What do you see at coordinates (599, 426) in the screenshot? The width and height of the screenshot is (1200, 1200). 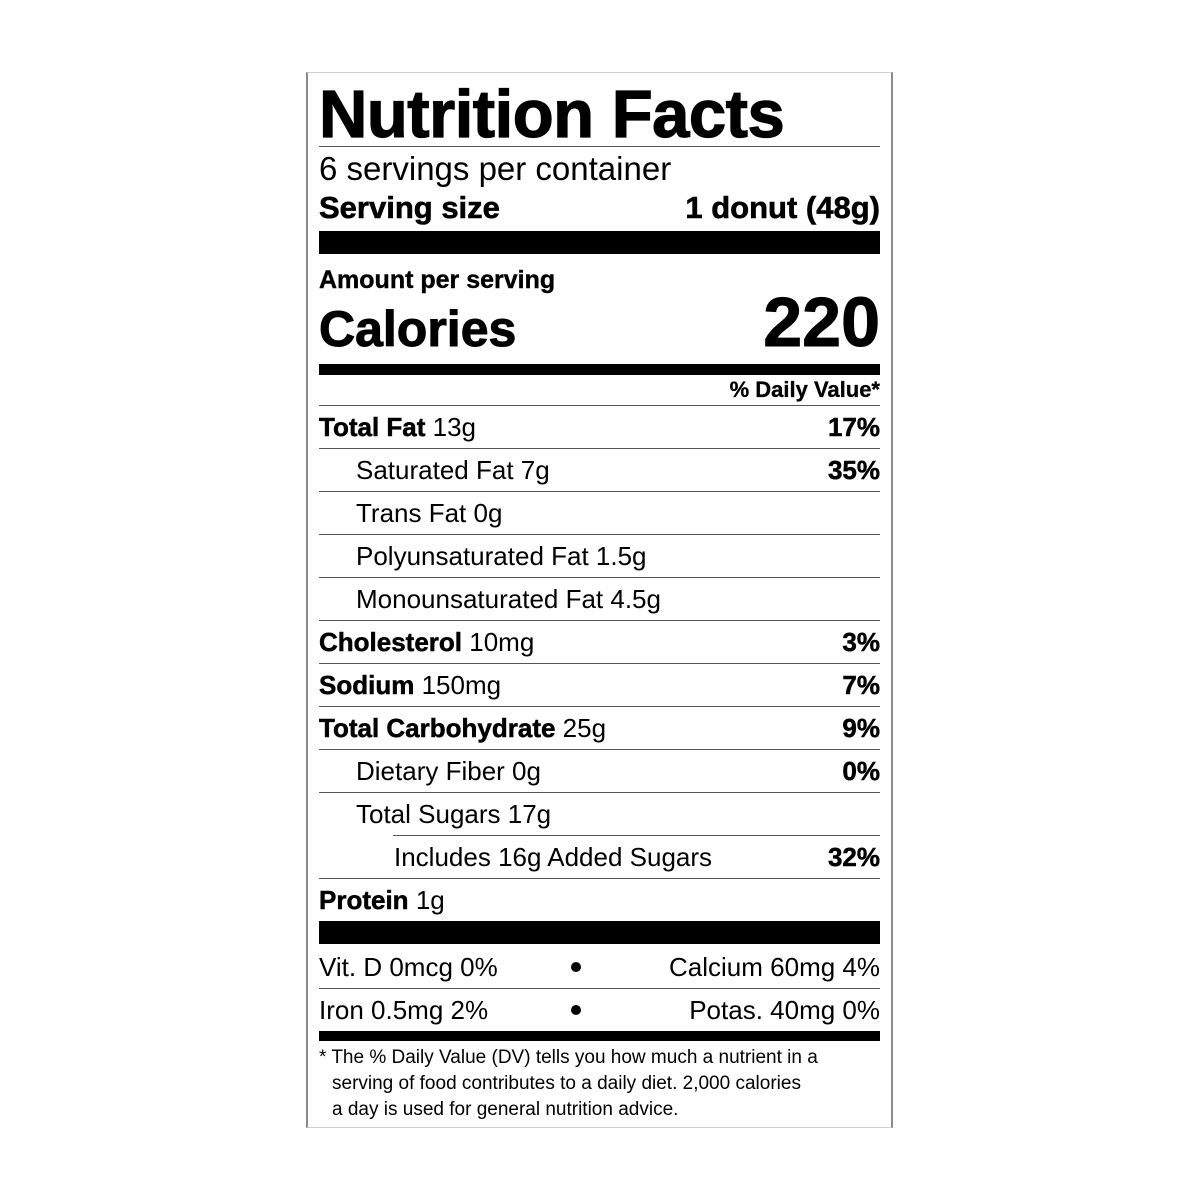 I see `nutrient-row-total-fat: Total Fat 13g 17%` at bounding box center [599, 426].